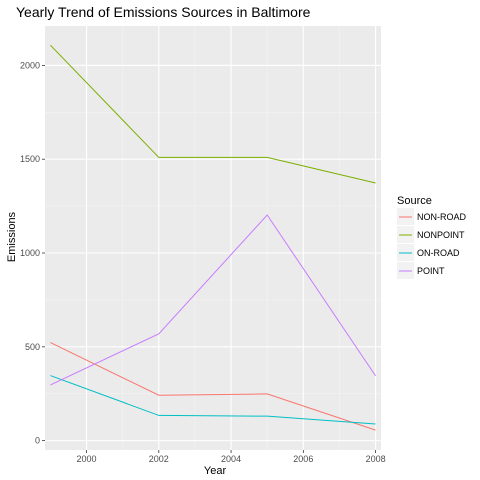  I want to click on x-tick-label: 2002, so click(159, 459).